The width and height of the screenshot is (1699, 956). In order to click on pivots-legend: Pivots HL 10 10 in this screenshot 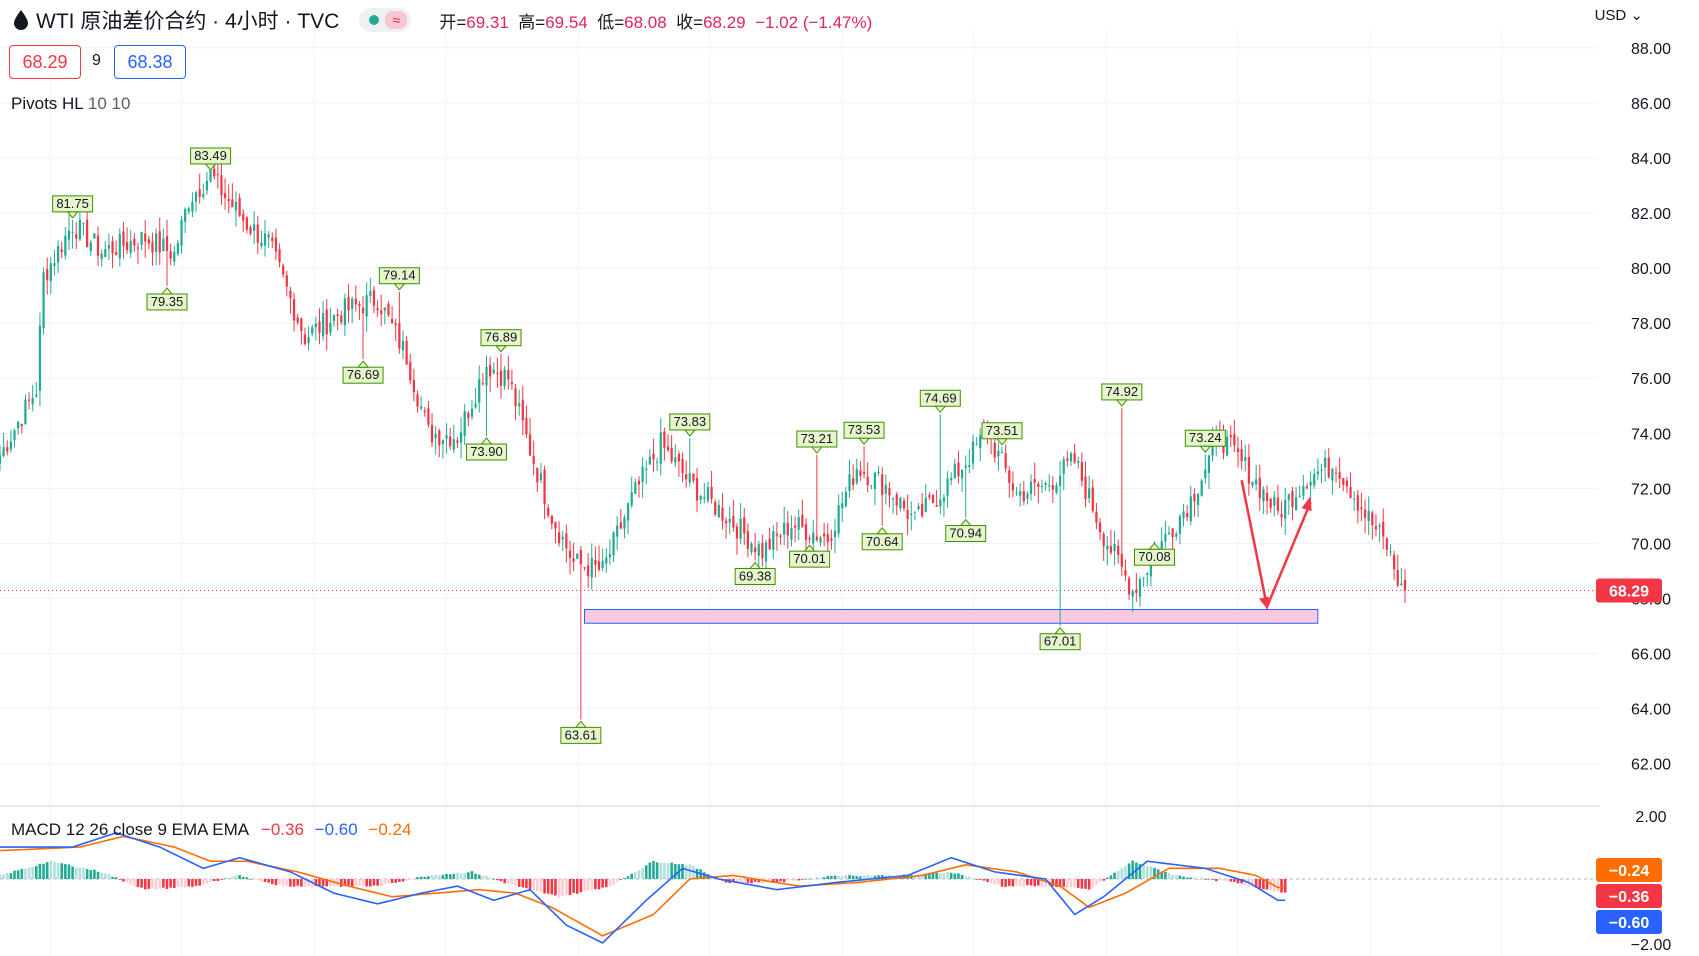, I will do `click(71, 103)`.